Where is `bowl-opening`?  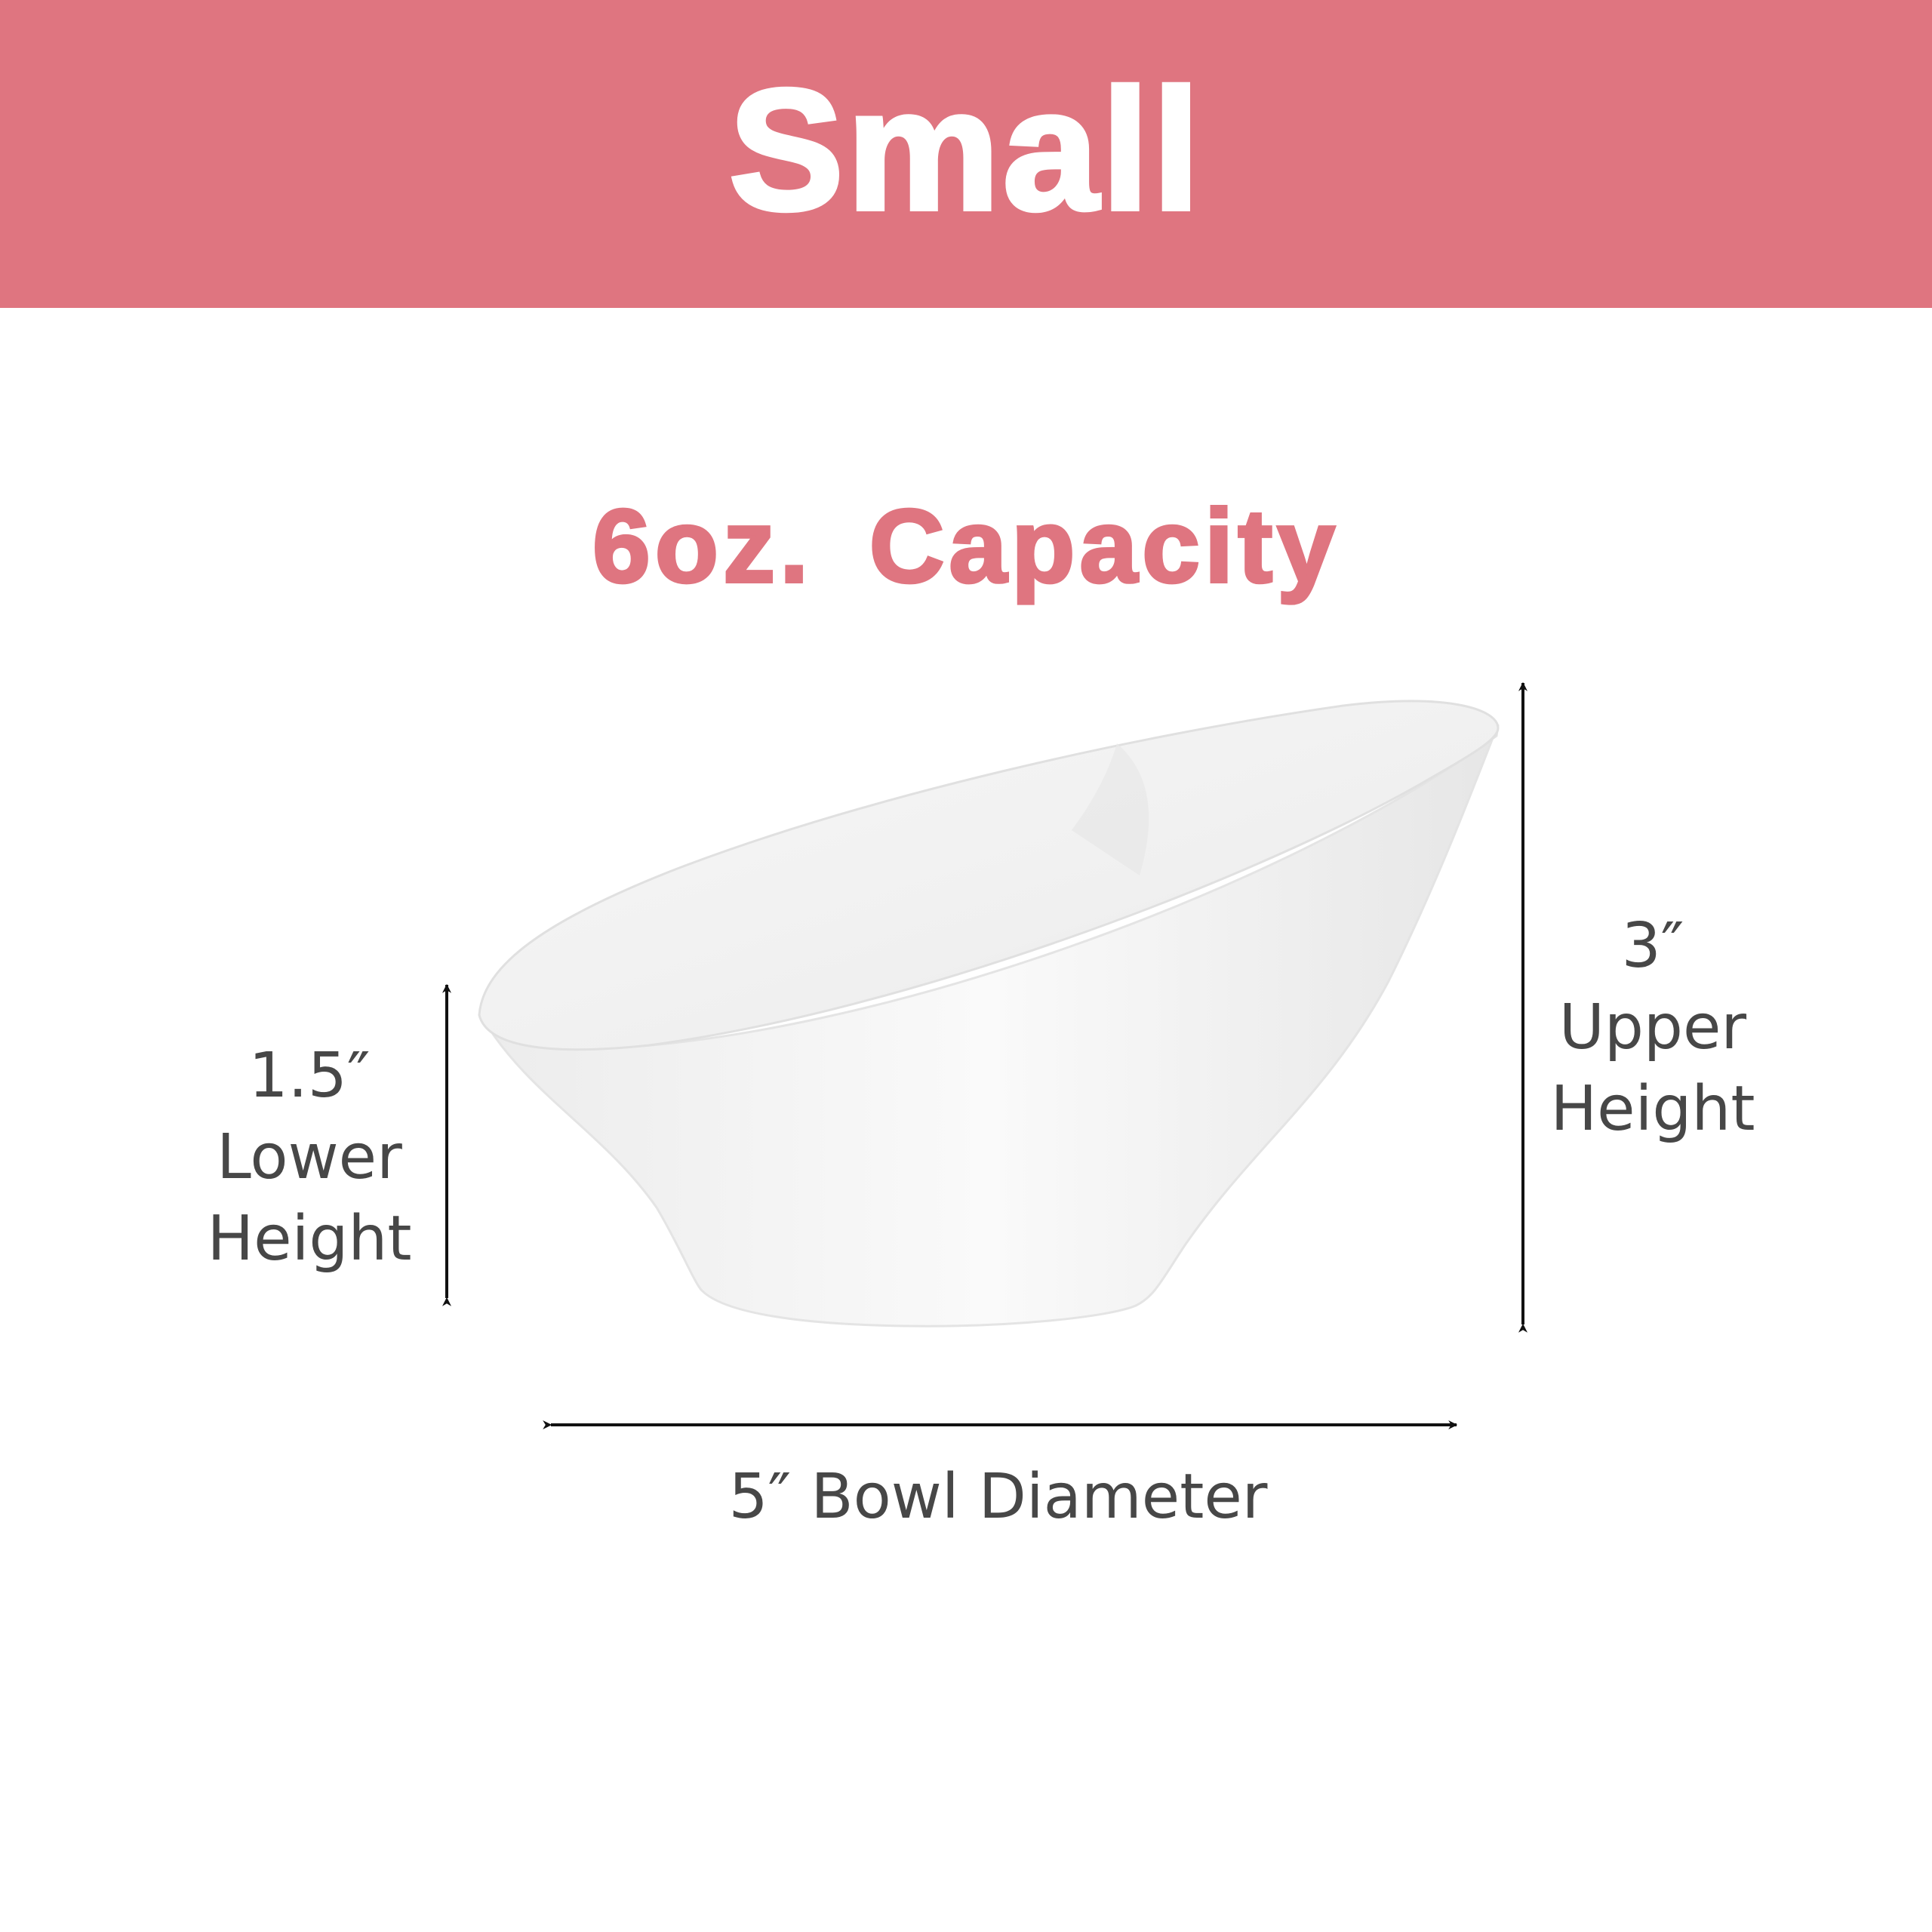
bowl-opening is located at coordinates (989, 875).